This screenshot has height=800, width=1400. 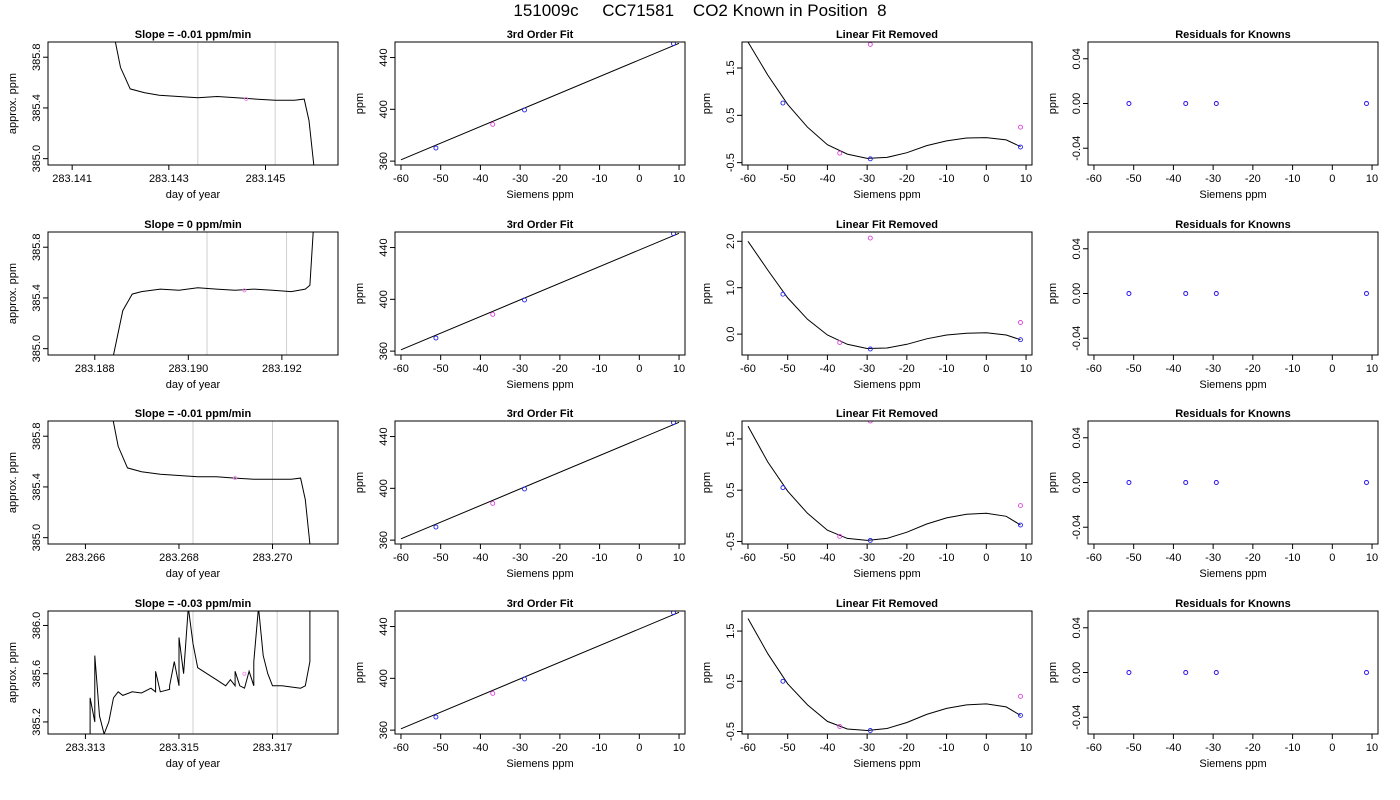 What do you see at coordinates (384, 109) in the screenshot?
I see `y-tick-label: 400` at bounding box center [384, 109].